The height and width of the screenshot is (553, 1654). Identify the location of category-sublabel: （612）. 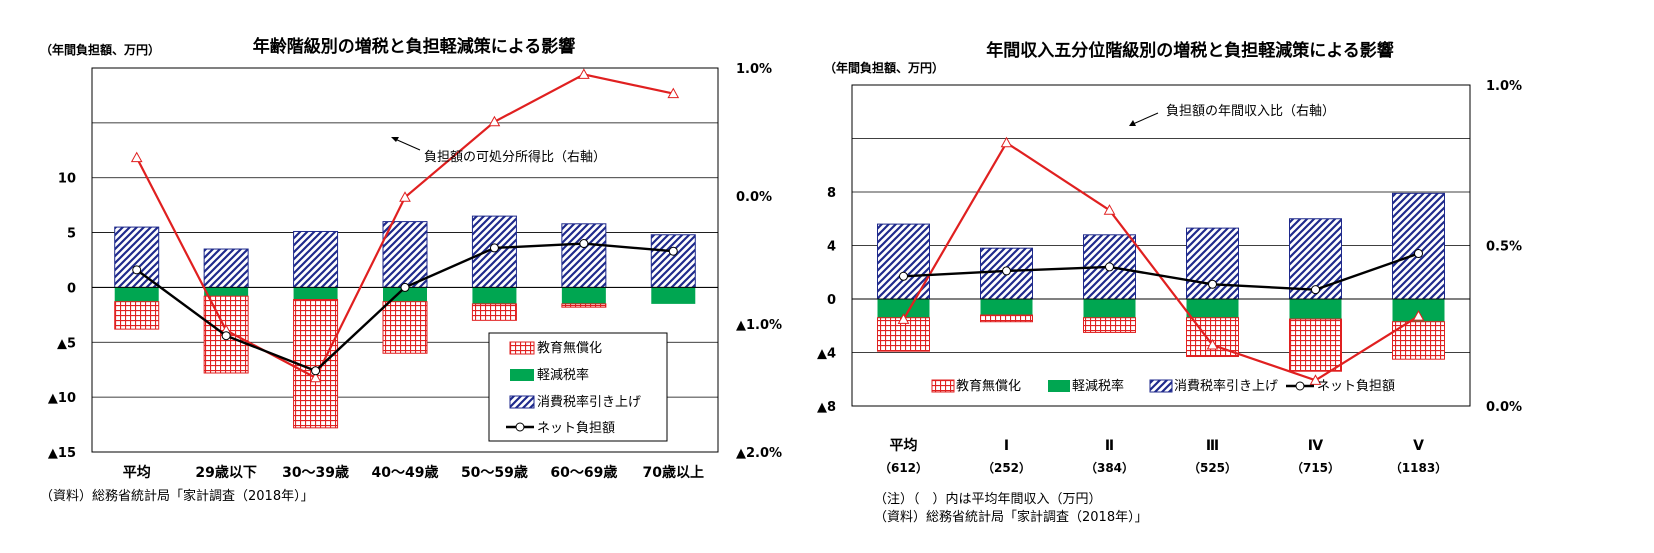
(903, 467).